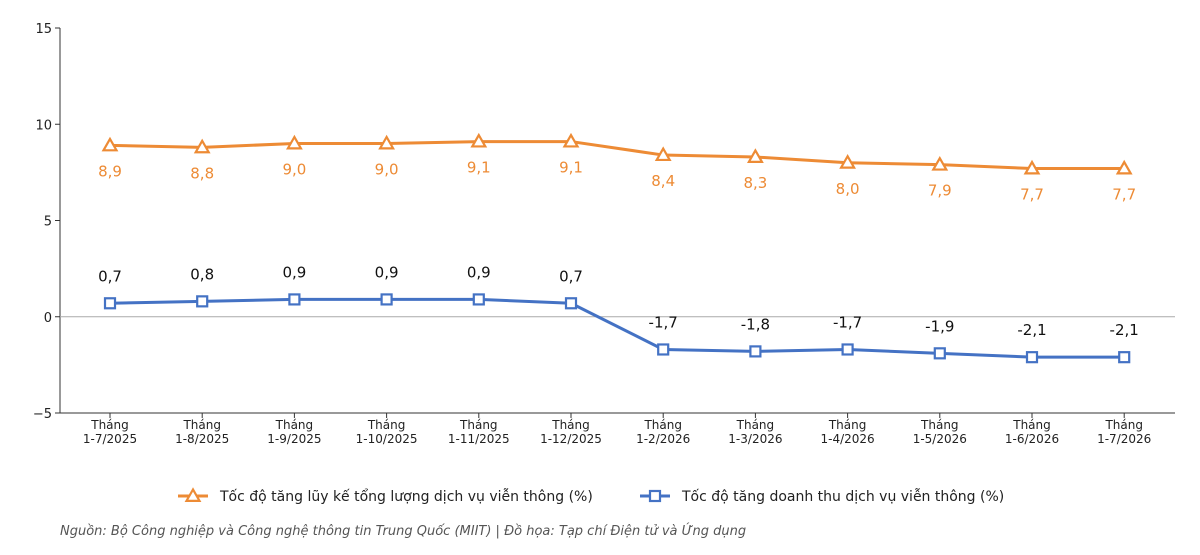 This screenshot has height=555, width=1200. Describe the element at coordinates (848, 189) in the screenshot. I see `data-label: 8,0` at that location.